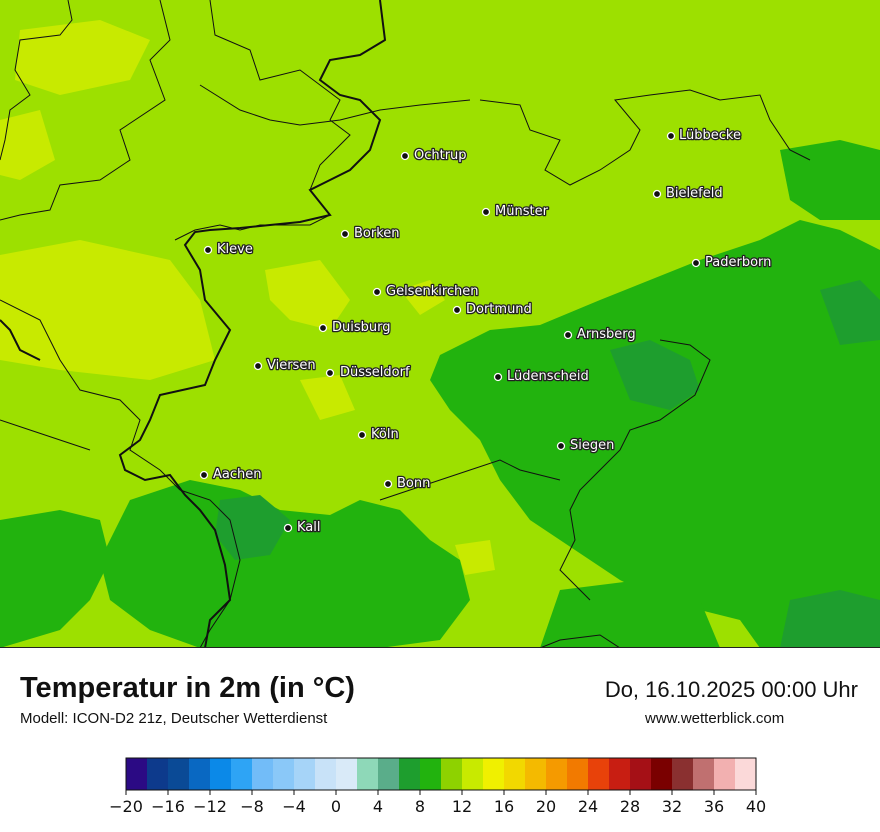 Image resolution: width=880 pixels, height=832 pixels. I want to click on city-ochtrup: Ochtrup, so click(434, 155).